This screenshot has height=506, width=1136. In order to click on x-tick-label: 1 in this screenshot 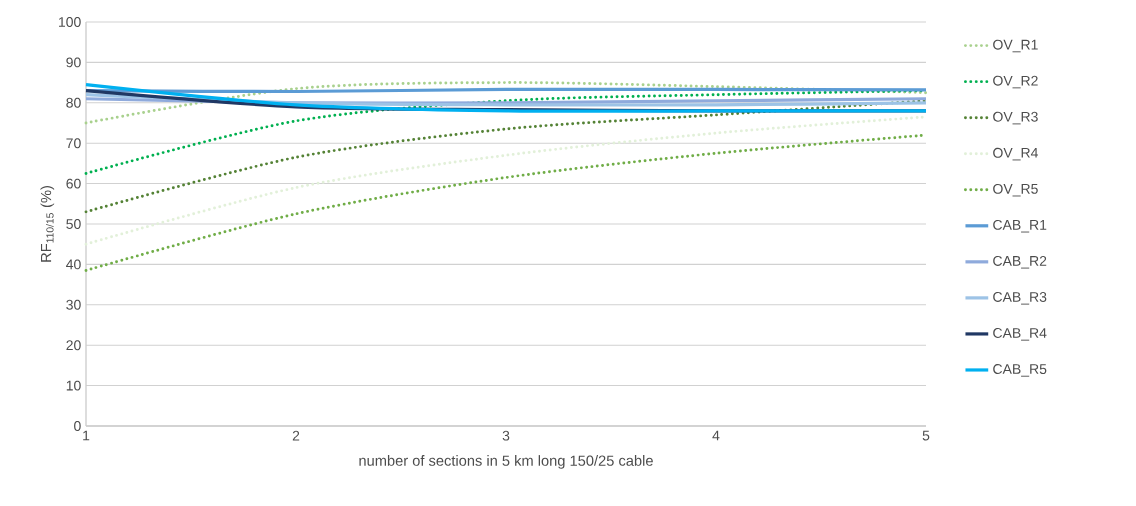, I will do `click(86, 435)`.